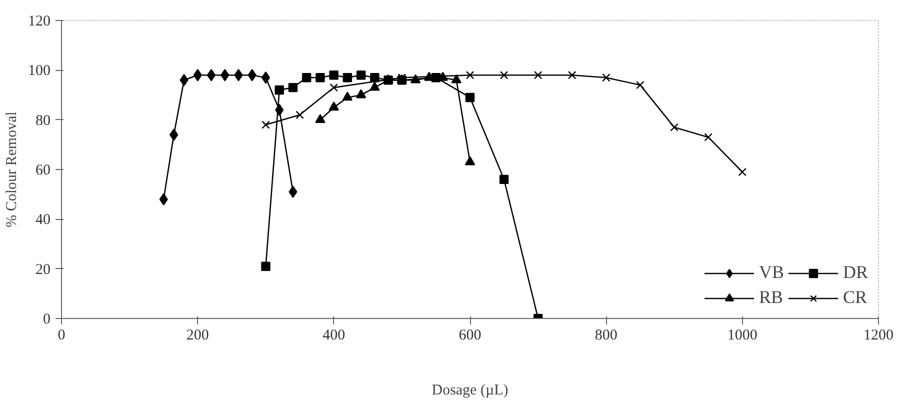 The width and height of the screenshot is (898, 401). What do you see at coordinates (770, 297) in the screenshot?
I see `legend-label: RB` at bounding box center [770, 297].